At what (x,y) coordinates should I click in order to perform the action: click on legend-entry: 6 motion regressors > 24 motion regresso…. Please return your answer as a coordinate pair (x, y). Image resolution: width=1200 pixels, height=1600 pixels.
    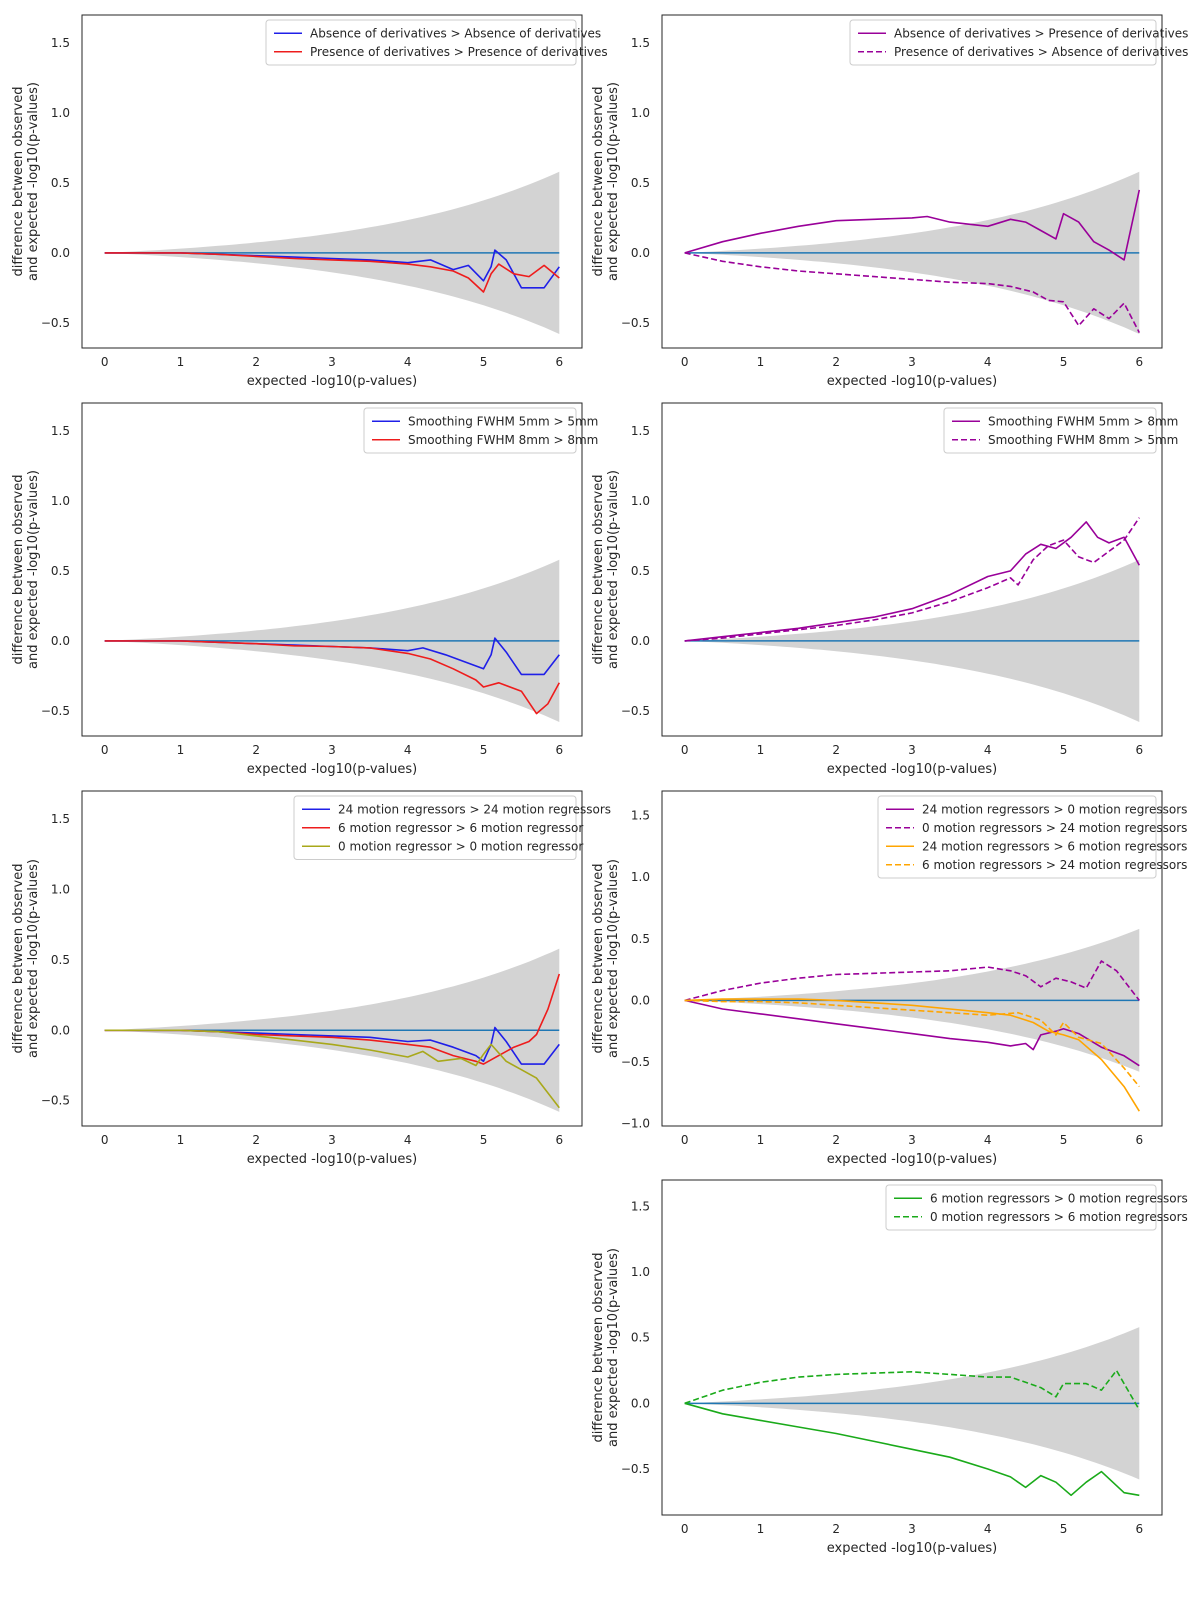
    Looking at the image, I should click on (1054, 865).